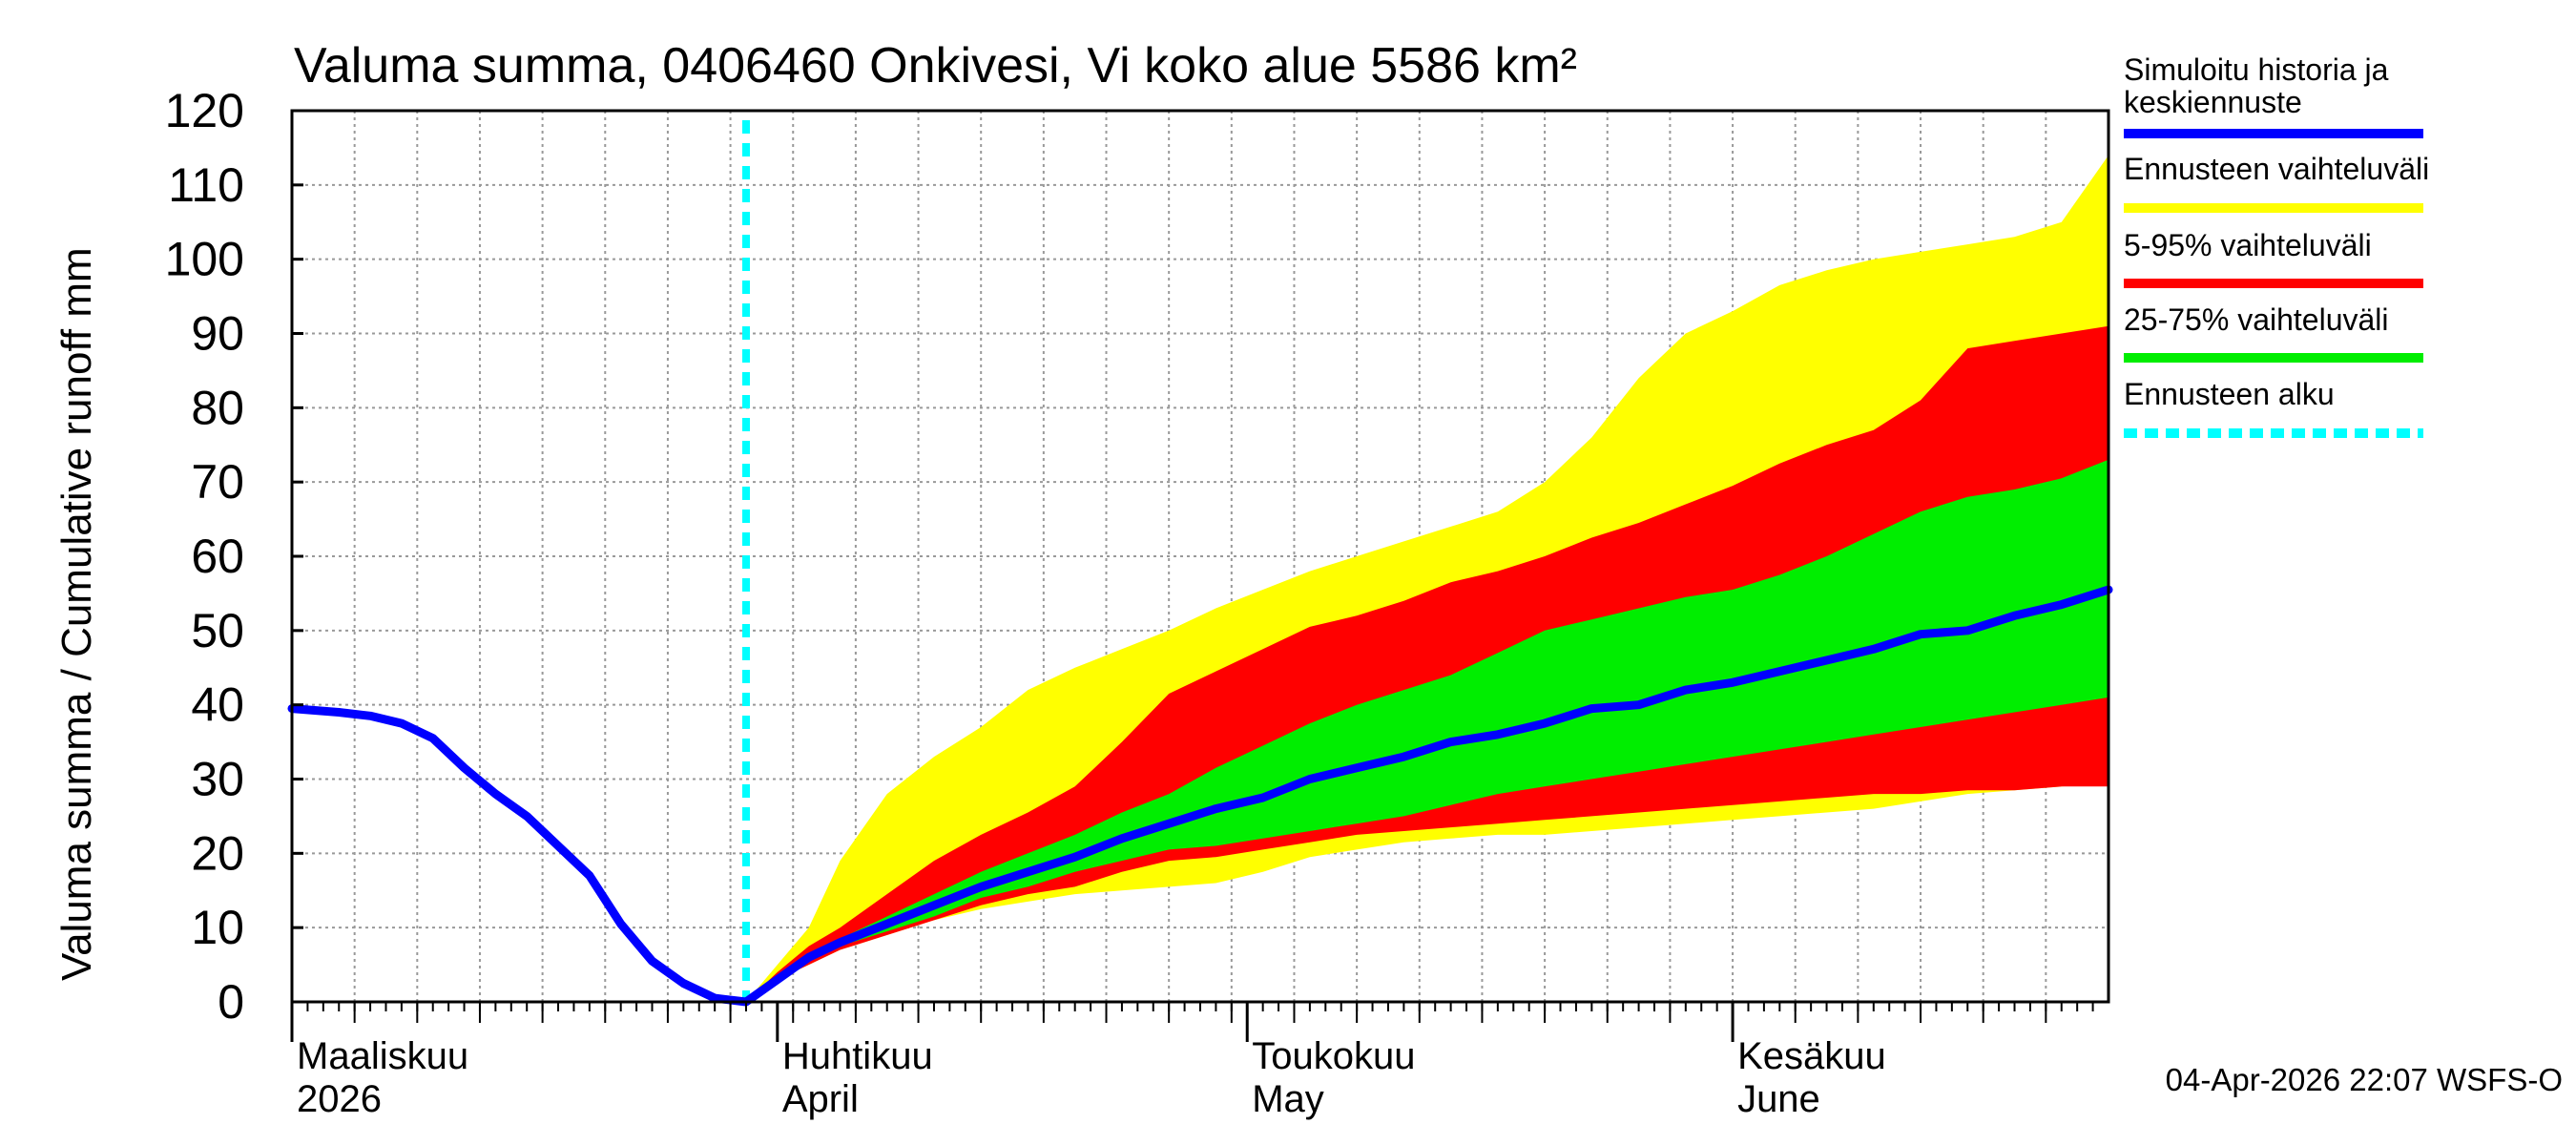  What do you see at coordinates (206, 185) in the screenshot?
I see `y-tick-label: 110` at bounding box center [206, 185].